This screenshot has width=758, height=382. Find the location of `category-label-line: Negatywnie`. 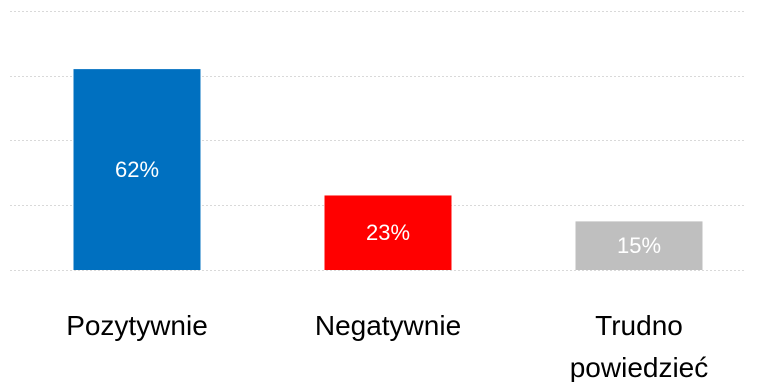

category-label-line: Negatywnie is located at coordinates (388, 325).